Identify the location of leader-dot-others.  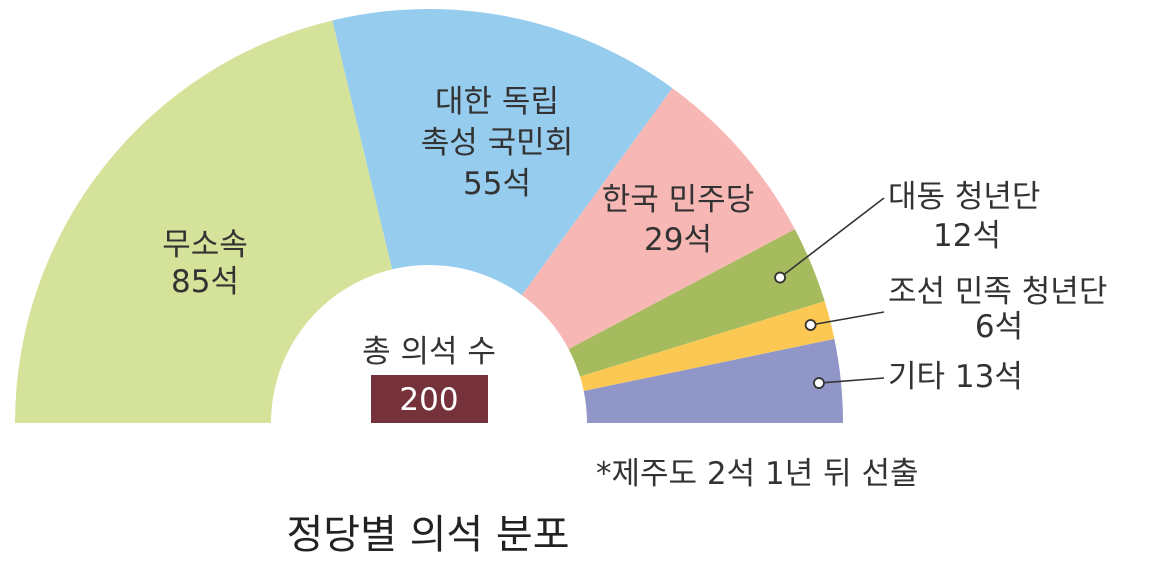
(819, 383).